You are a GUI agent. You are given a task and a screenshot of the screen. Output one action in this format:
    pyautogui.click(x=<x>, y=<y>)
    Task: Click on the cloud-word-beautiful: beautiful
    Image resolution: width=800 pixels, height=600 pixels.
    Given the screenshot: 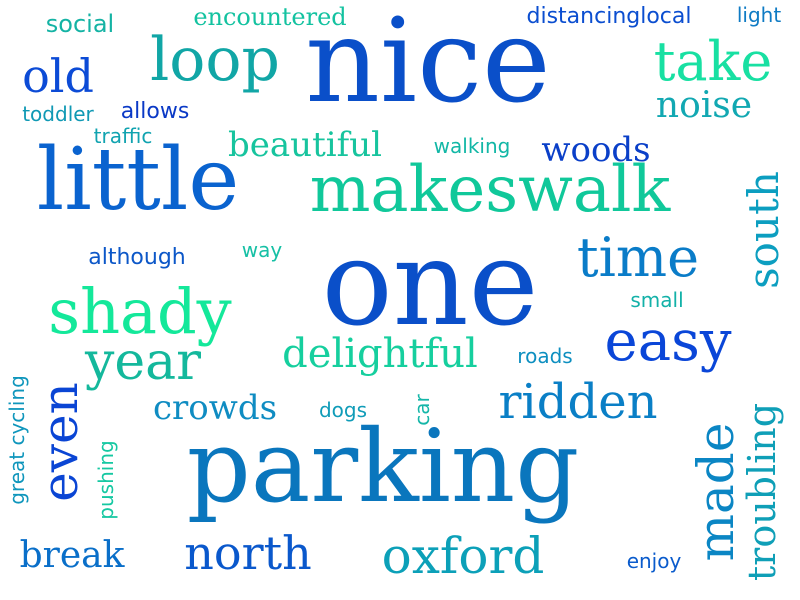 What is the action you would take?
    pyautogui.click(x=305, y=145)
    